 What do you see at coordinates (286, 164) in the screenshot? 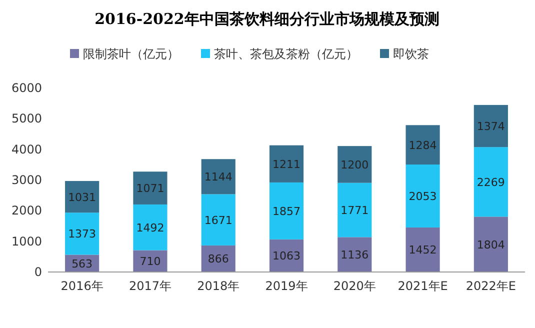
I see `data-label: 1211` at bounding box center [286, 164].